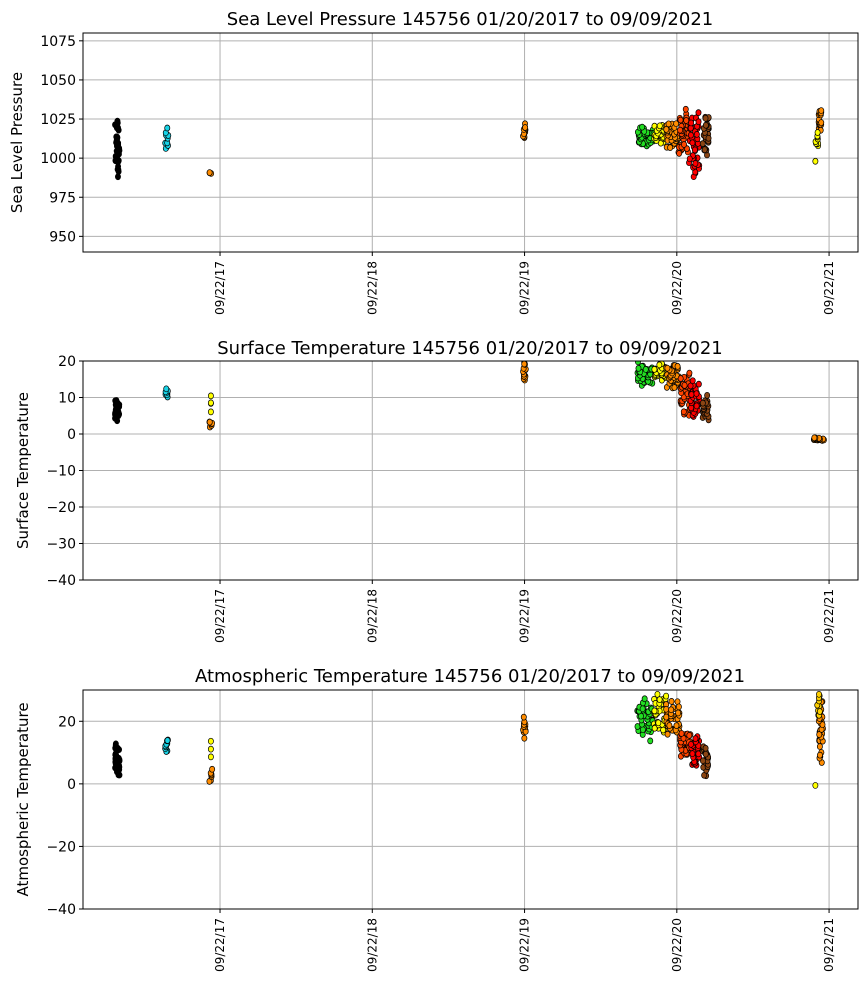 This screenshot has height=992, width=867. Describe the element at coordinates (23, 470) in the screenshot. I see `y-axis-label: Surface Temperature` at that location.